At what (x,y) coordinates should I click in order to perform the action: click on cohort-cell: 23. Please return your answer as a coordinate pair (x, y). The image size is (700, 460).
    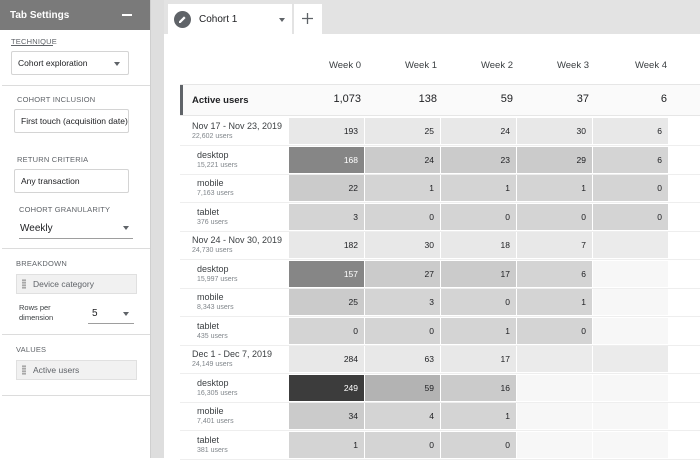
    Looking at the image, I should click on (478, 159).